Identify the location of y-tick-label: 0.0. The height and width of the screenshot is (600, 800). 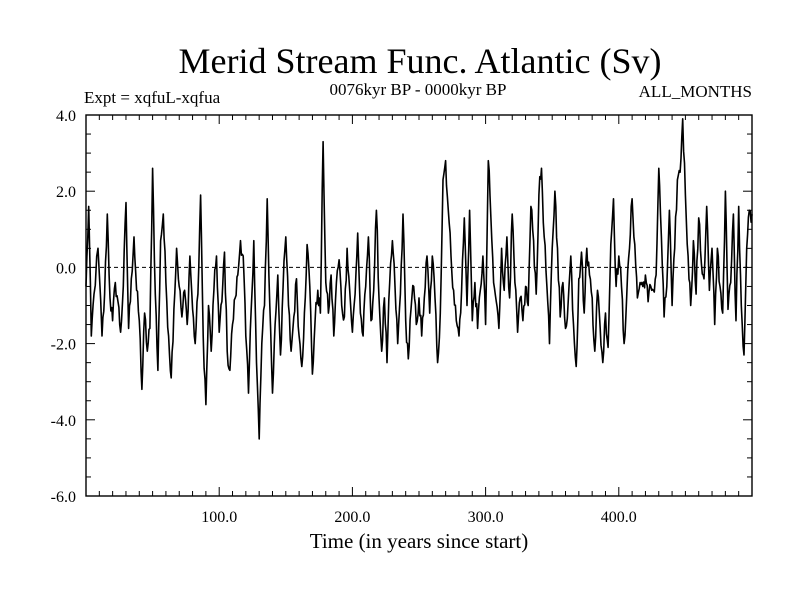
(66, 268).